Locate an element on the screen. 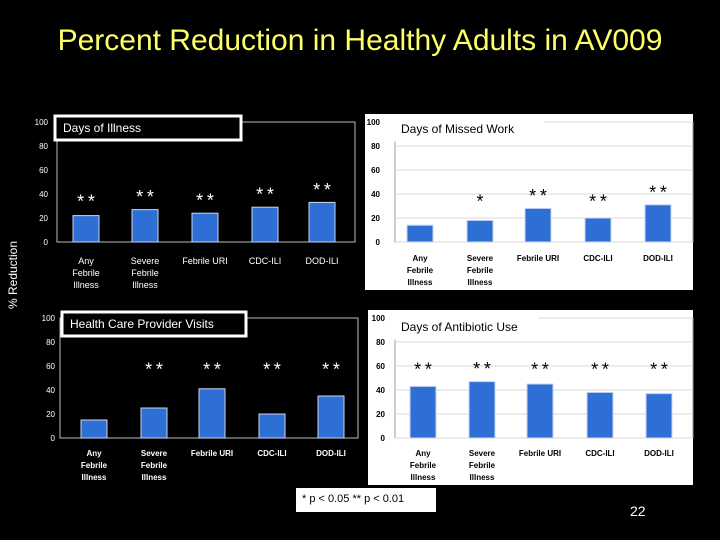 This screenshot has height=540, width=720. health-care-provider-visits-bar-cdc-ili is located at coordinates (272, 426).